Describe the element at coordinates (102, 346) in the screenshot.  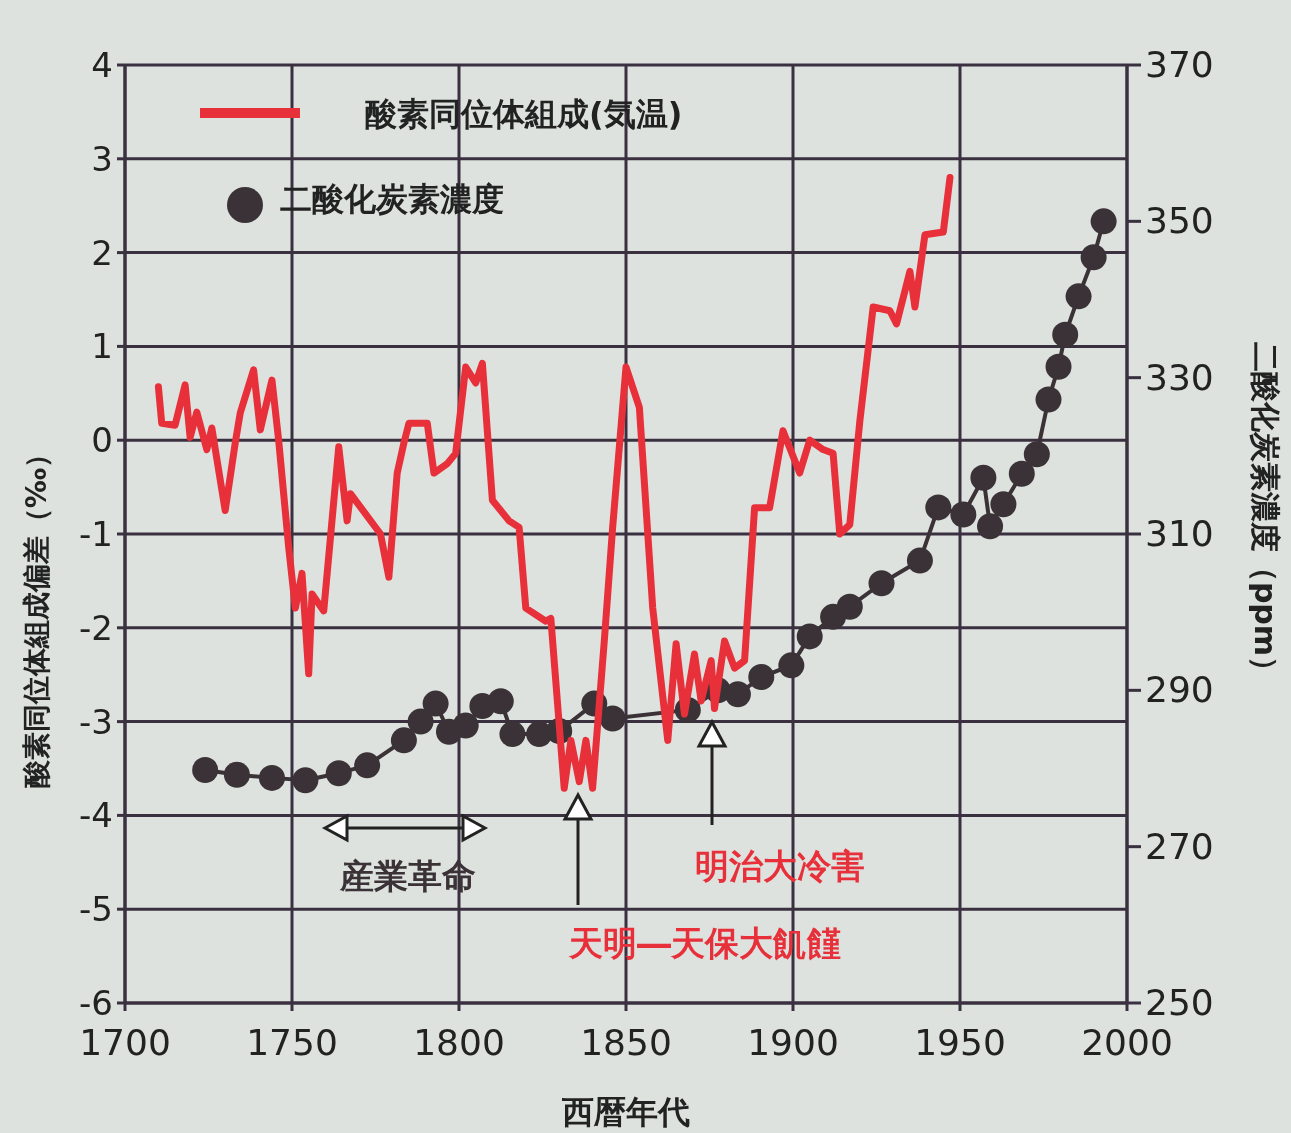
I see `y-tick-label: 1` at that location.